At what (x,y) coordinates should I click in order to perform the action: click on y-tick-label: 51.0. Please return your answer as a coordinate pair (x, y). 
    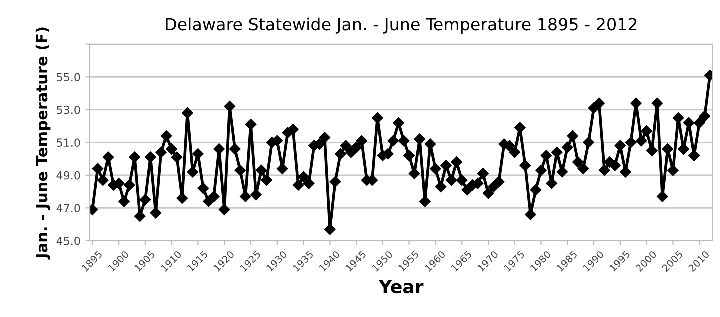
    Looking at the image, I should click on (68, 143).